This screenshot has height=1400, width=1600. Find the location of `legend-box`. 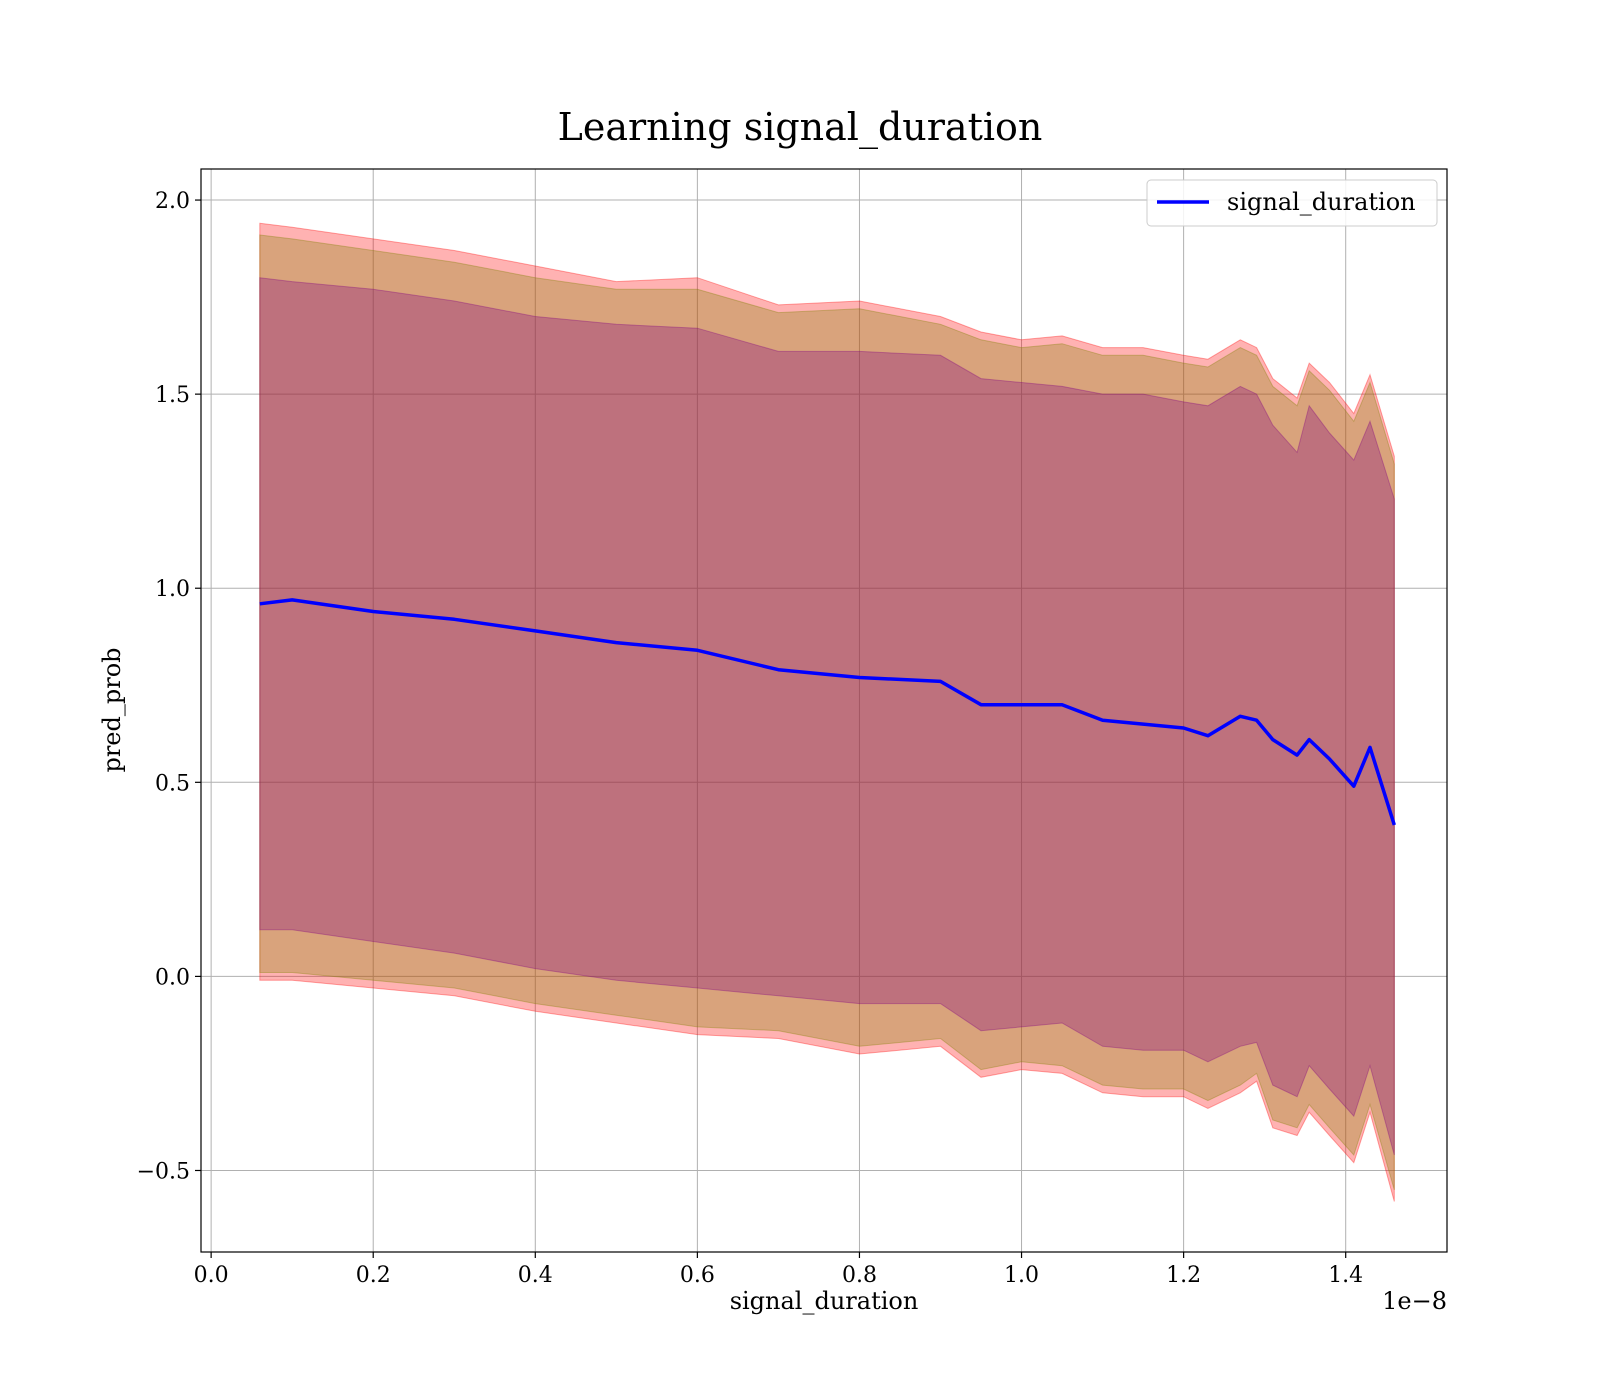

legend-box is located at coordinates (1292, 203).